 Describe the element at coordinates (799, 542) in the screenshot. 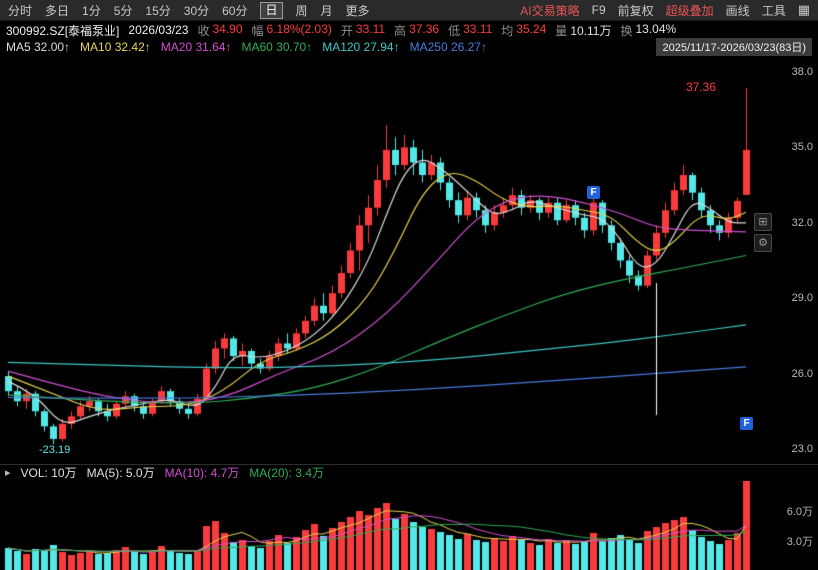

I see `volume-axis-label: 3.0万` at that location.